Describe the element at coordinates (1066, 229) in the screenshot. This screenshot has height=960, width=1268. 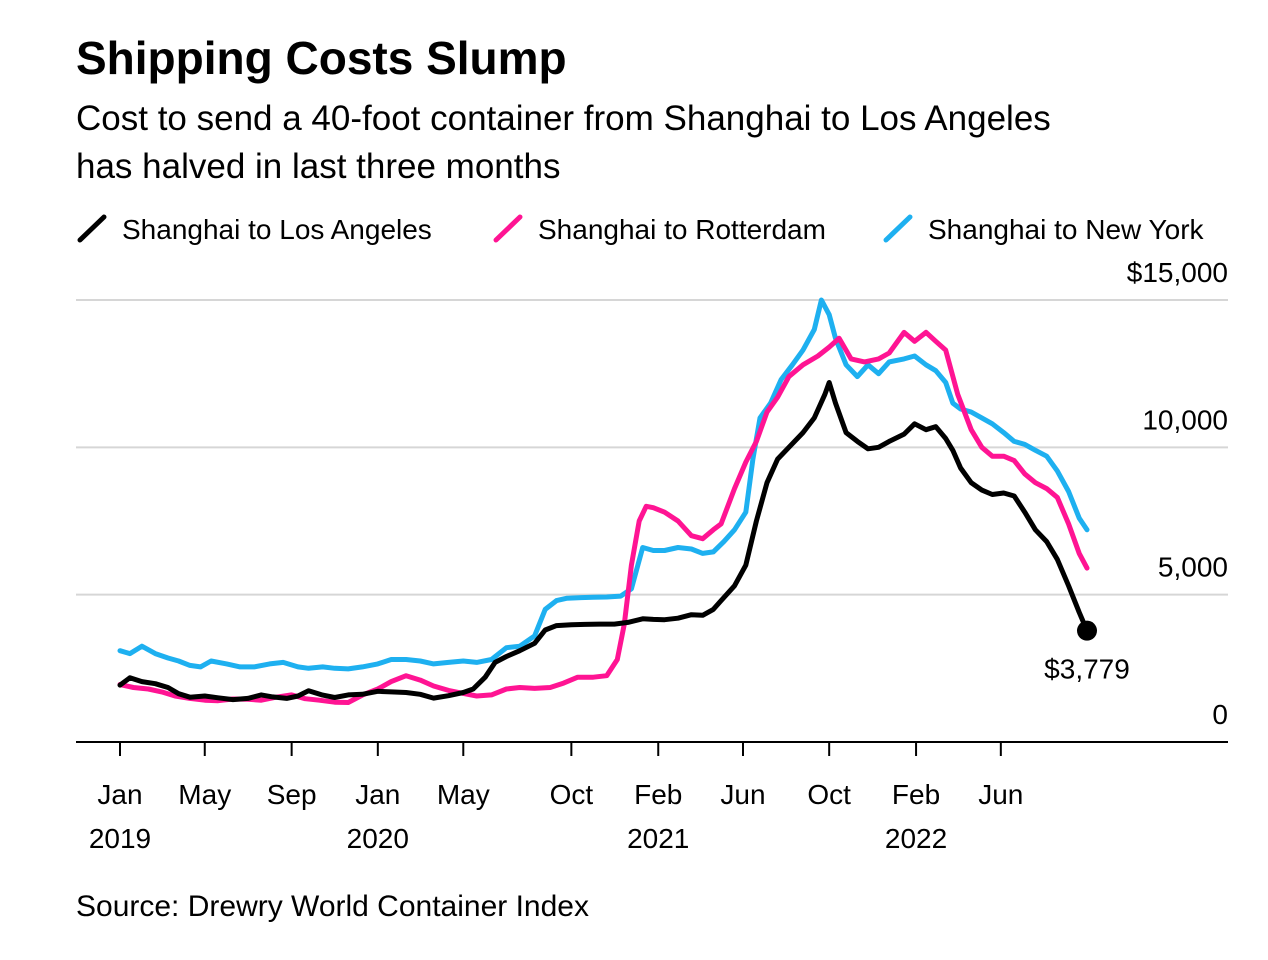
I see `legend-label: Shanghai to New York` at that location.